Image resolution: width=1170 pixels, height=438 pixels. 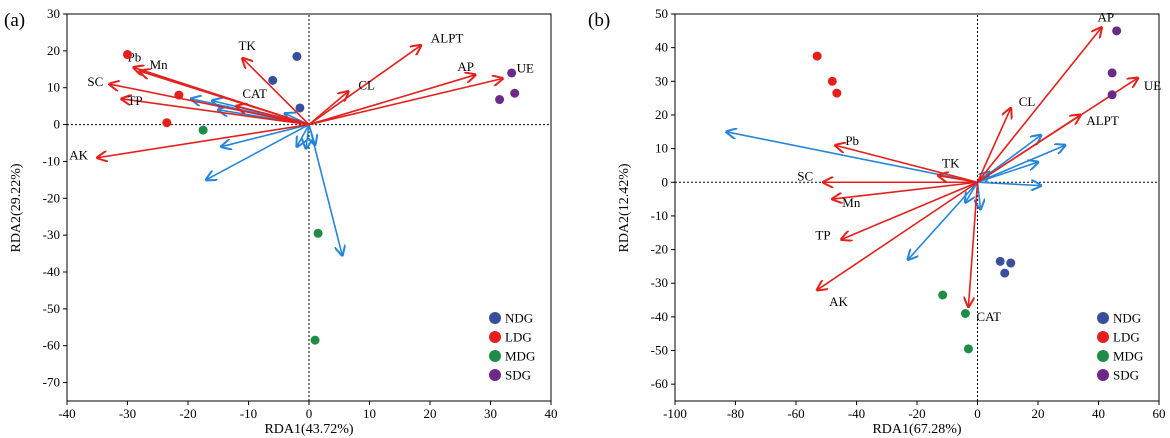 What do you see at coordinates (661, 114) in the screenshot?
I see `y-tick-label: 20` at bounding box center [661, 114].